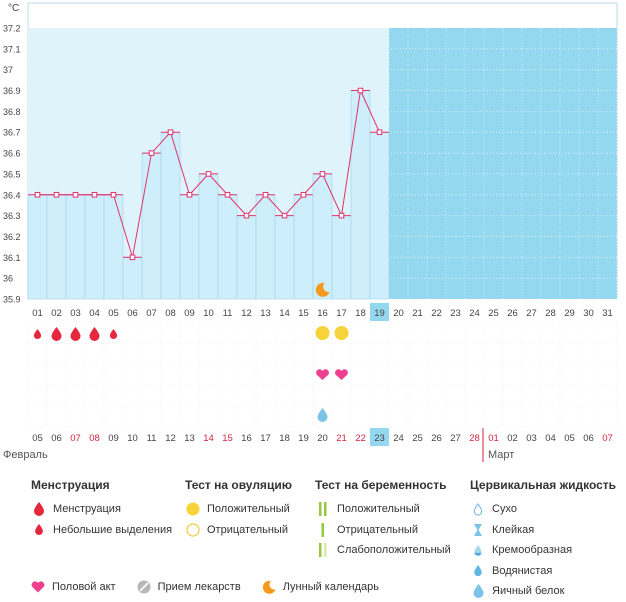  I want to click on legend-label: Кремообразная, so click(532, 550).